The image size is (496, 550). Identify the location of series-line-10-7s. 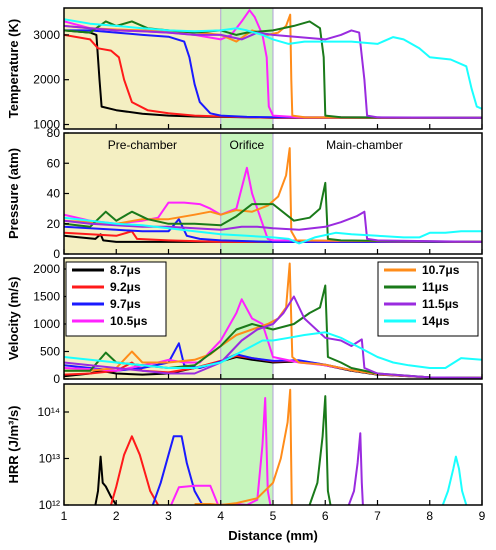
(273, 195).